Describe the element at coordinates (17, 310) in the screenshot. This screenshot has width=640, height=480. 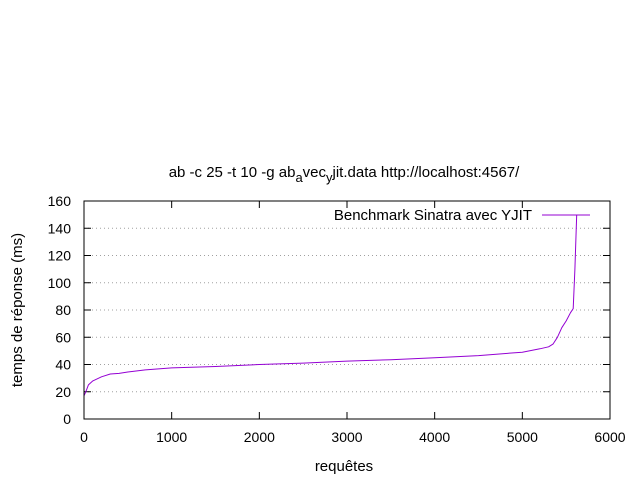
I see `y-axis-label: temps de réponse (ms)` at that location.